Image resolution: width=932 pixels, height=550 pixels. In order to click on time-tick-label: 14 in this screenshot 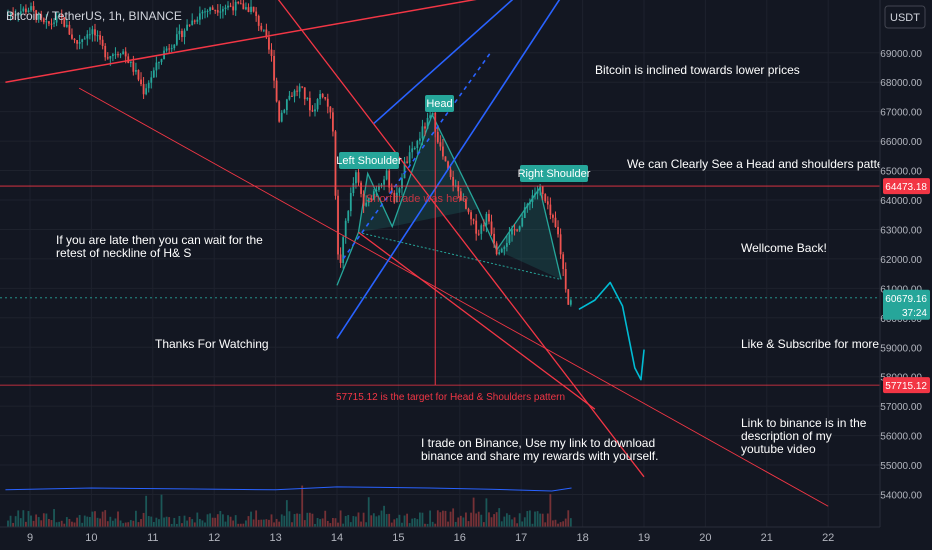, I will do `click(337, 538)`.